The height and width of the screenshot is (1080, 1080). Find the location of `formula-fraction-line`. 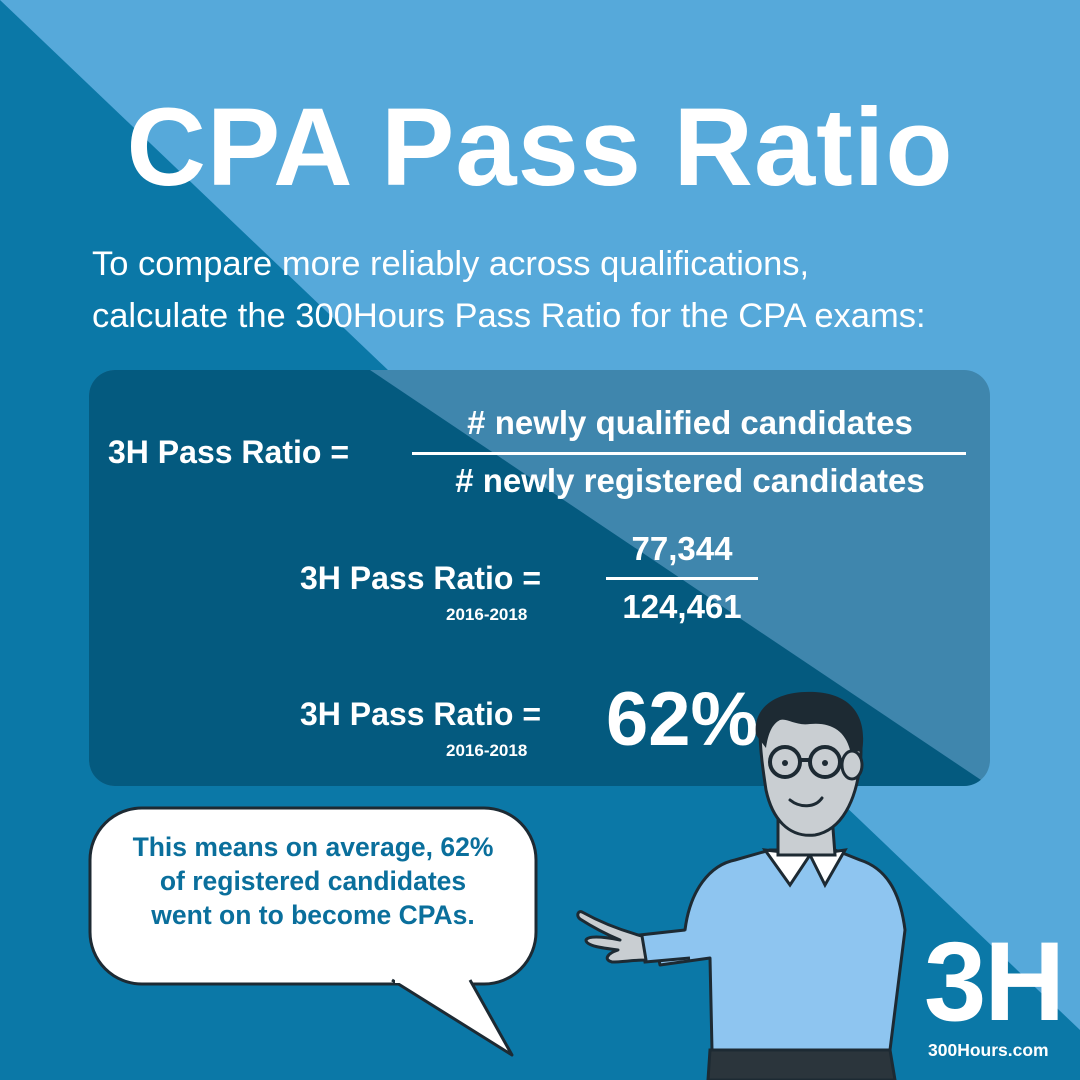

formula-fraction-line is located at coordinates (689, 453).